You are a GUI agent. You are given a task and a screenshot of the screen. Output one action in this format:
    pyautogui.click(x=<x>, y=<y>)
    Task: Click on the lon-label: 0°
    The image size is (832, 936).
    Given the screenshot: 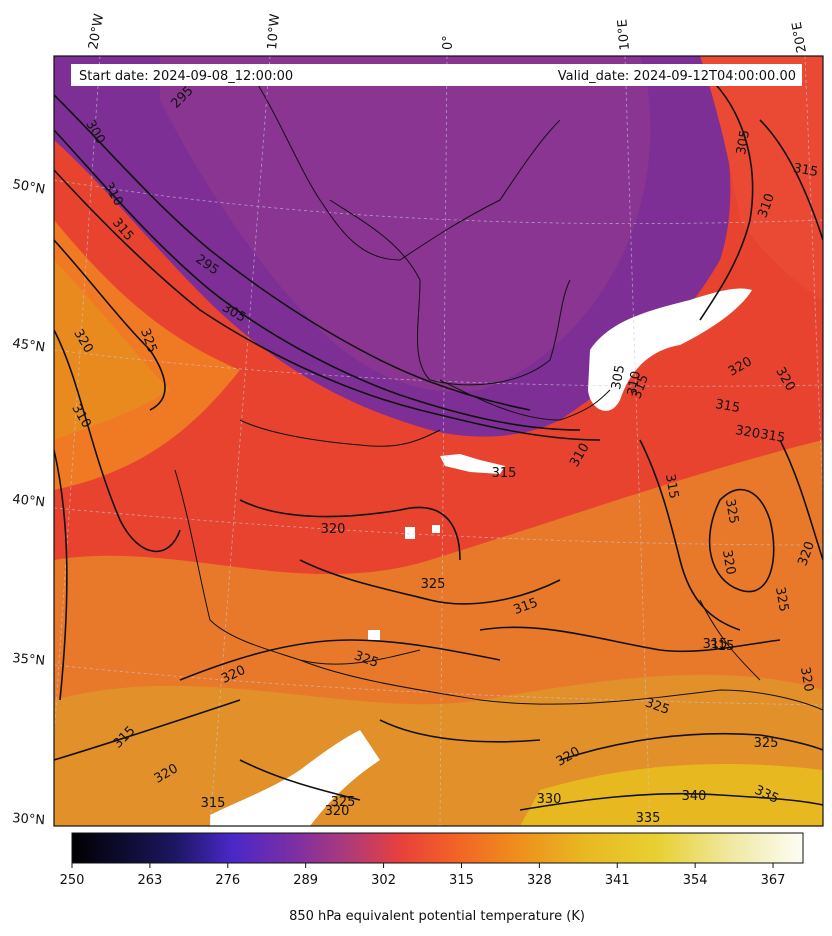 What is the action you would take?
    pyautogui.click(x=448, y=42)
    